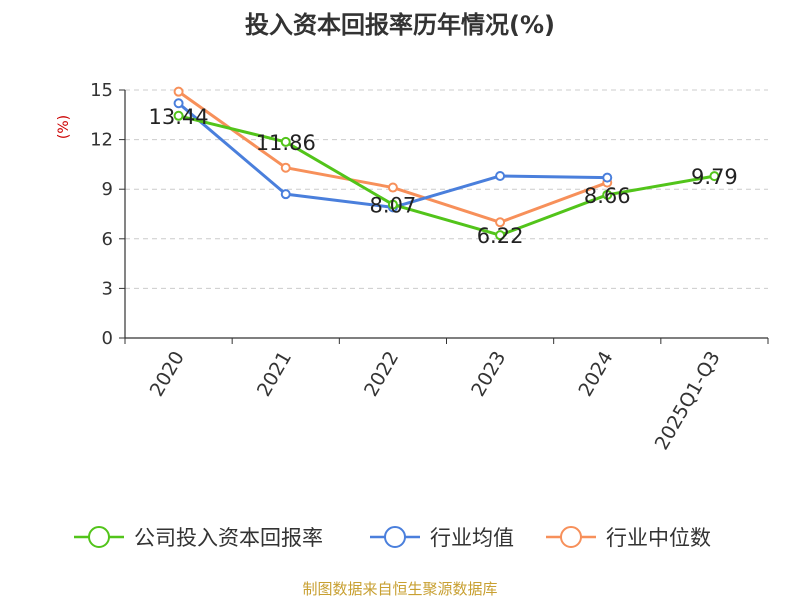  Describe the element at coordinates (688, 401) in the screenshot. I see `x-tick-label: 2025Q1-Q3` at that location.